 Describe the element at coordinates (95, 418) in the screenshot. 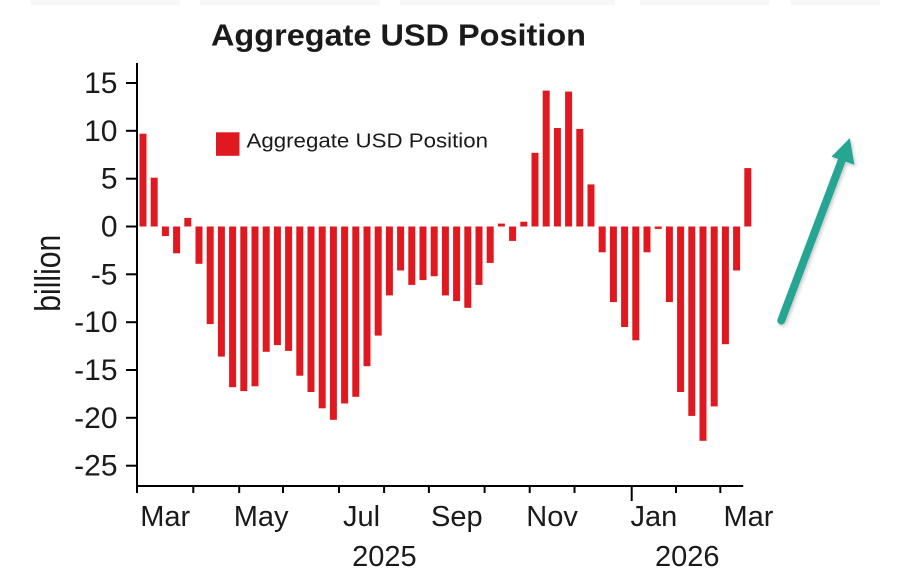

I see `svg-text: -20` at that location.